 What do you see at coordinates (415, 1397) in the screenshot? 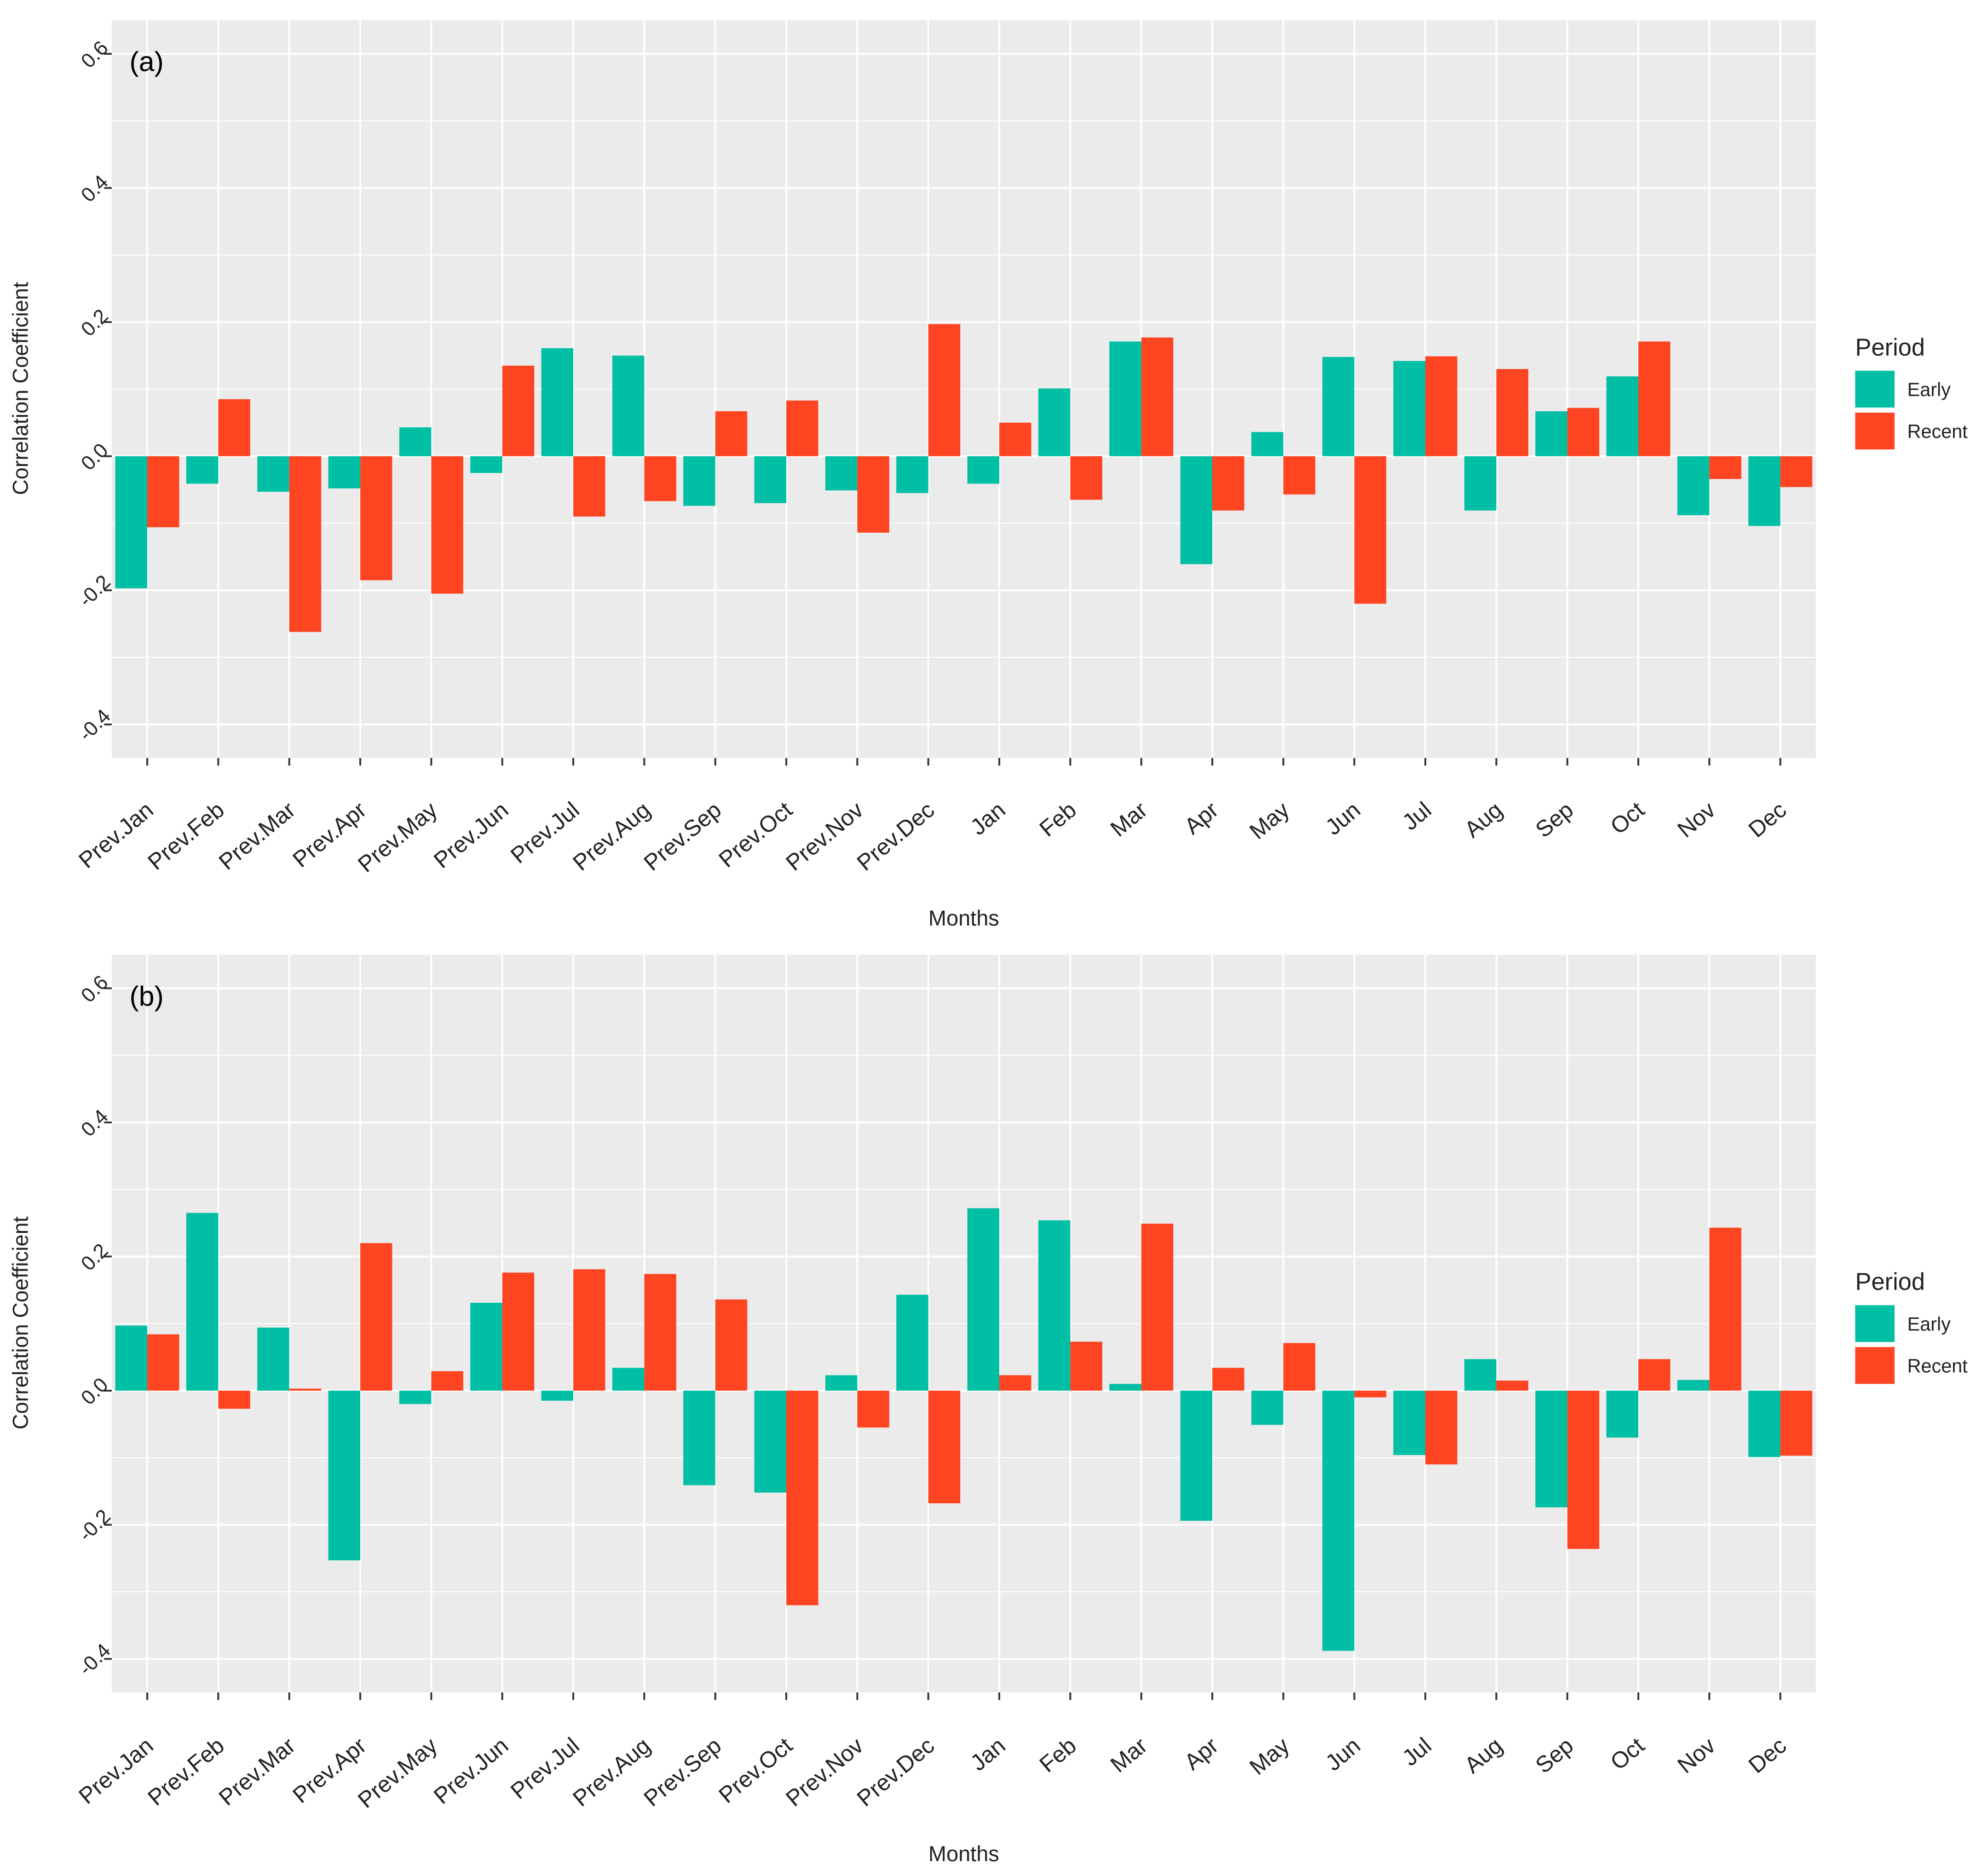
I see `bar-early-prev-may` at bounding box center [415, 1397].